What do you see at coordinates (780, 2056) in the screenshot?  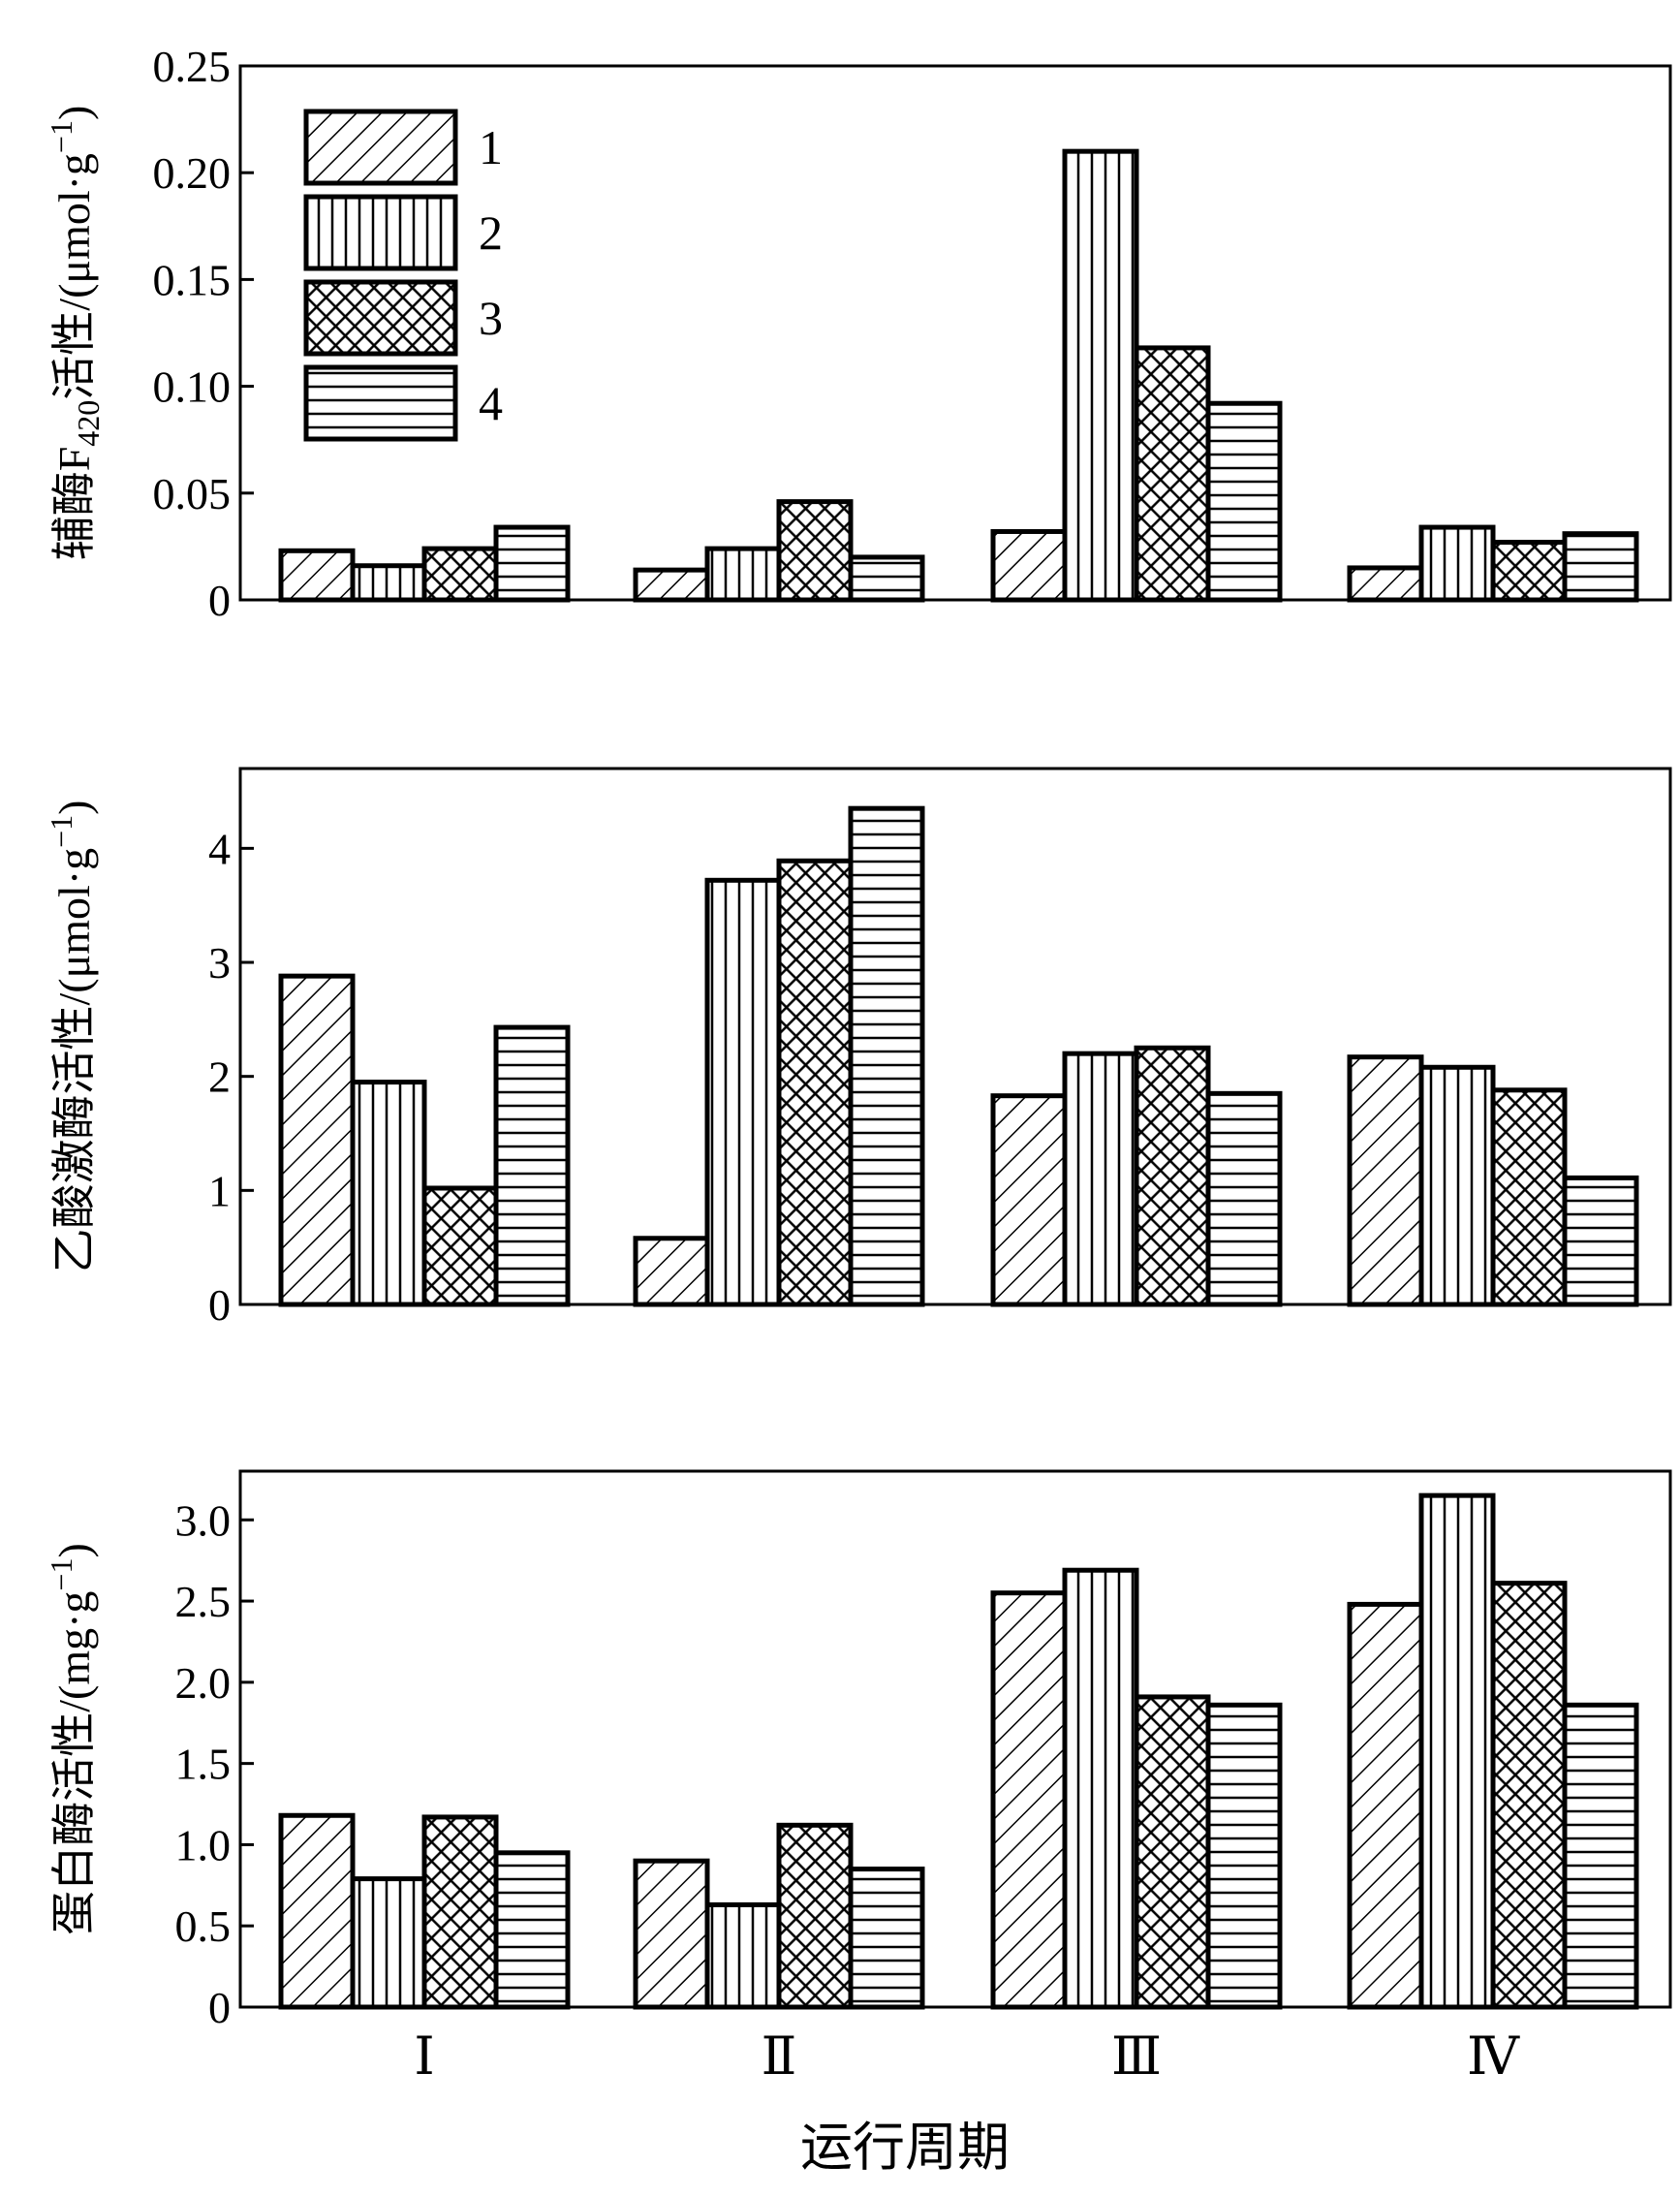 I see `x-tick-label: Ⅱ` at bounding box center [780, 2056].